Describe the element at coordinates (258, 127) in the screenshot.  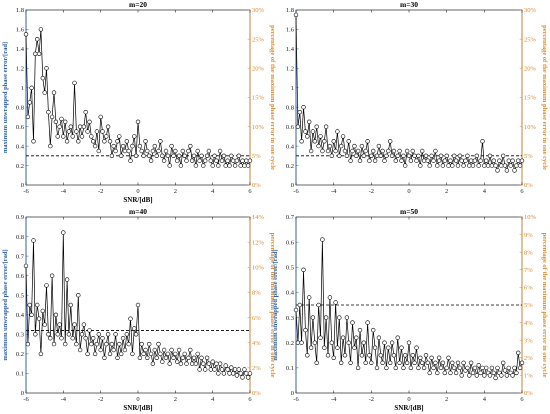
I see `y-tick-label-right: 10%` at that location.